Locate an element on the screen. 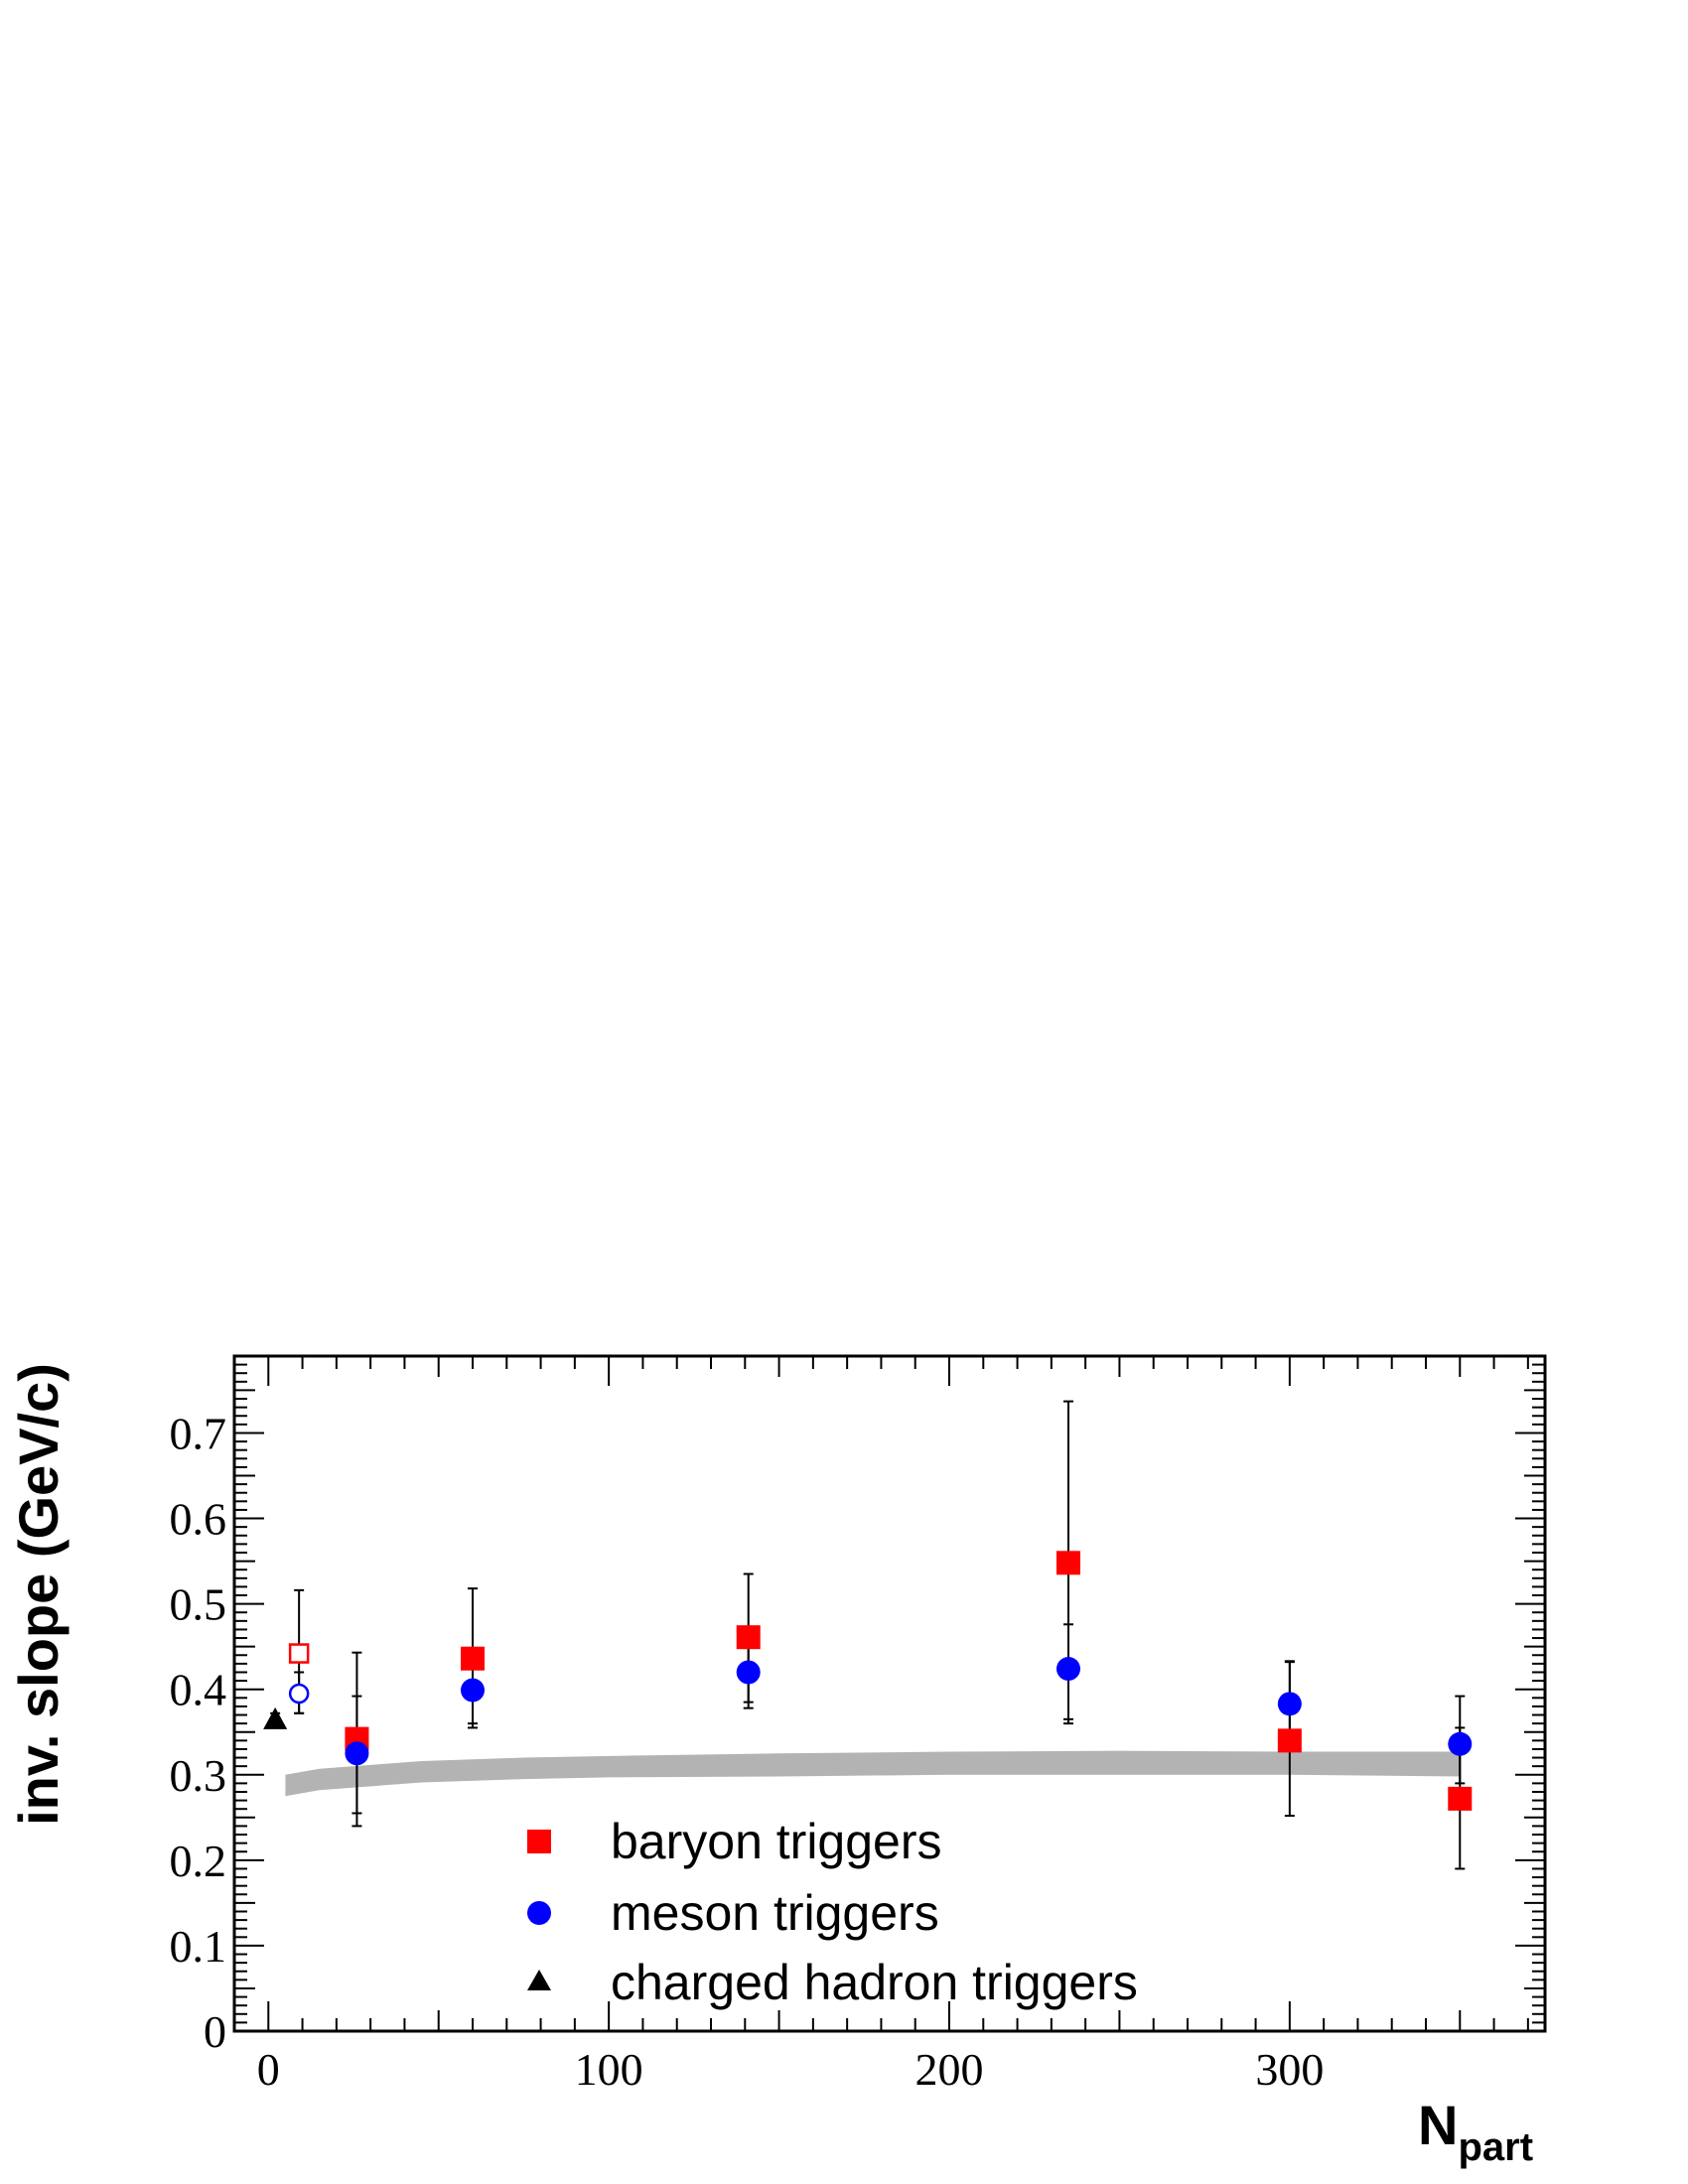 The image size is (1688, 2184). x-tick-label: 0 is located at coordinates (268, 2069).